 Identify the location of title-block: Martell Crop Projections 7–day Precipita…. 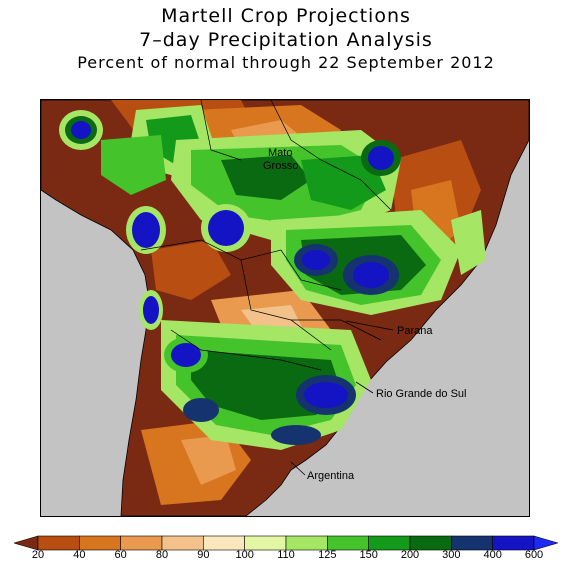
(286, 39).